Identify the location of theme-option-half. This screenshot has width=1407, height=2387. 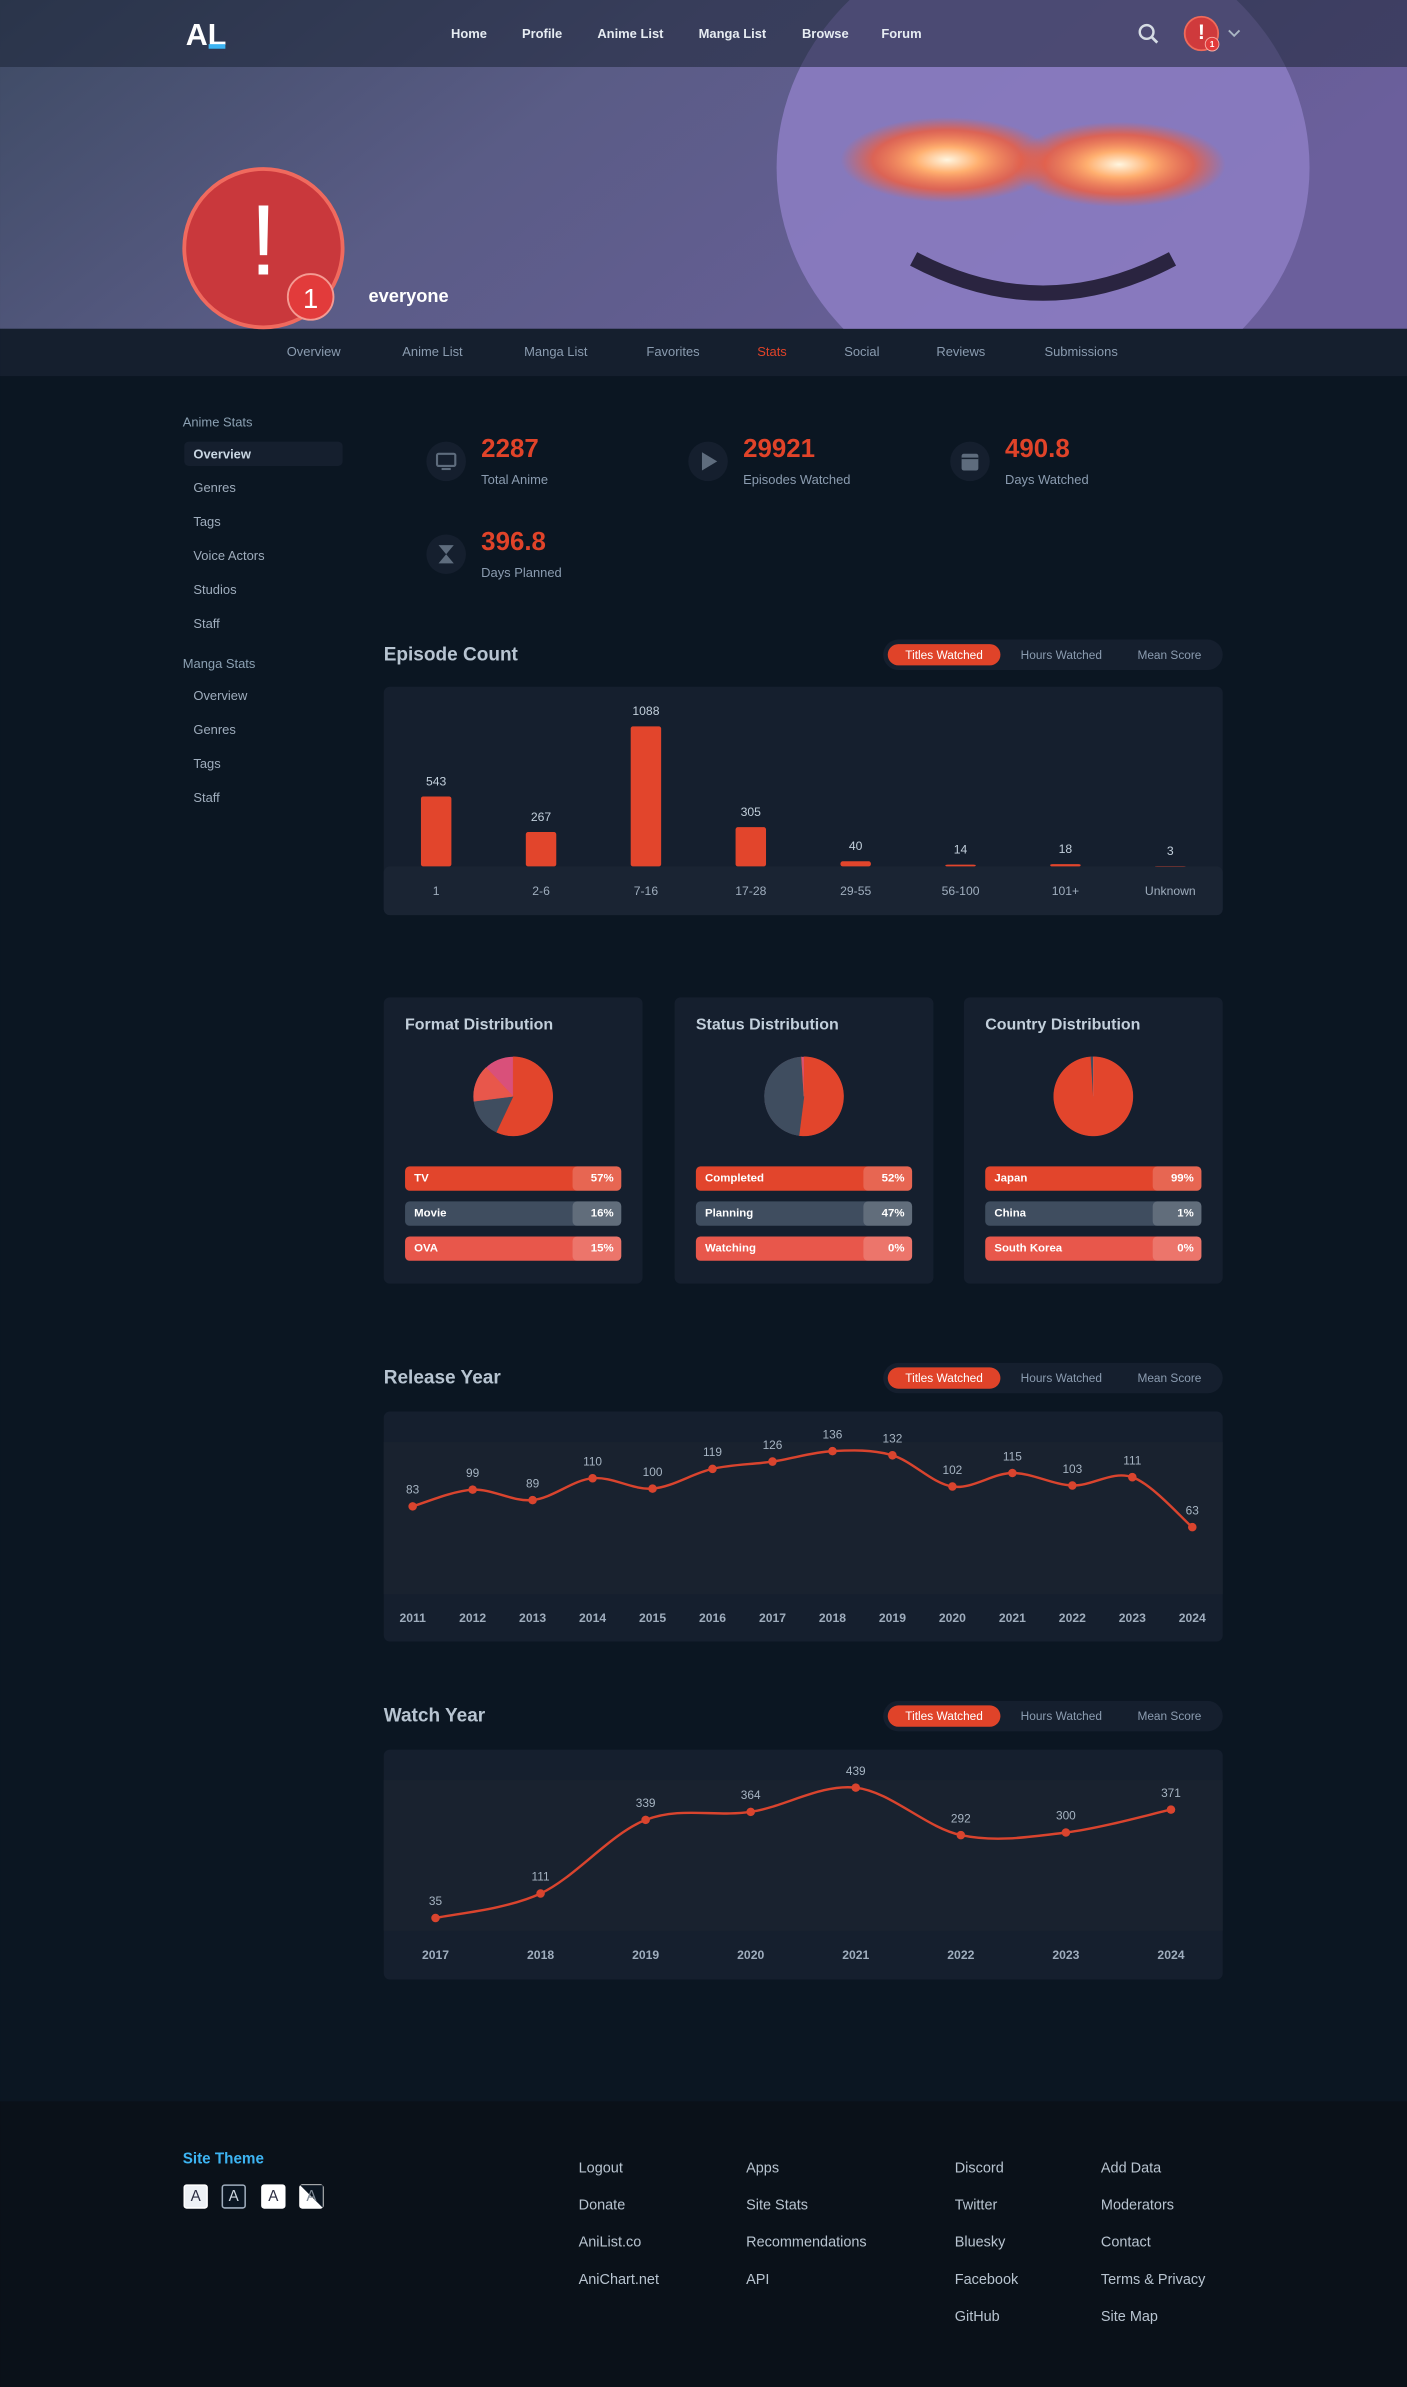
(311, 2196).